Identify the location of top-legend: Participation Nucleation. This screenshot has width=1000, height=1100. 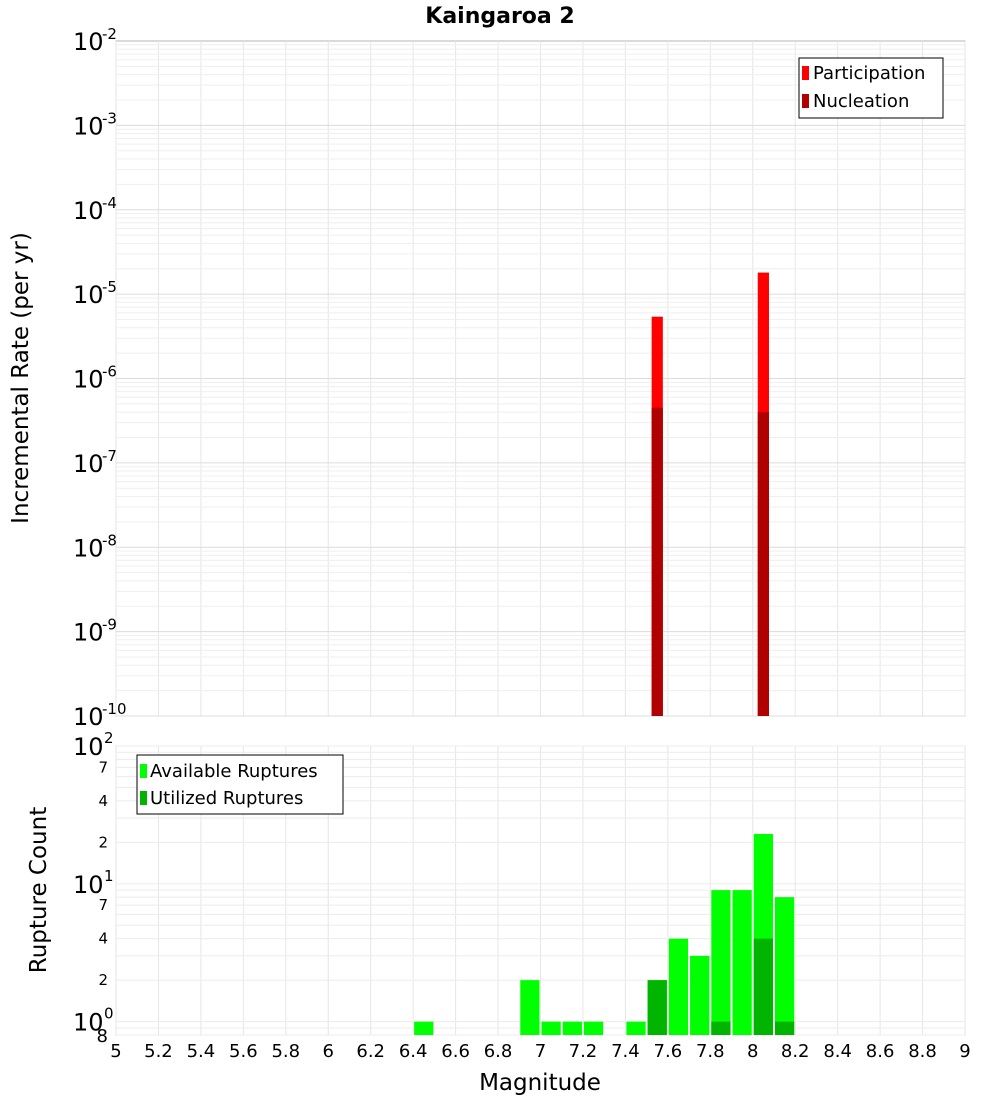
(871, 88).